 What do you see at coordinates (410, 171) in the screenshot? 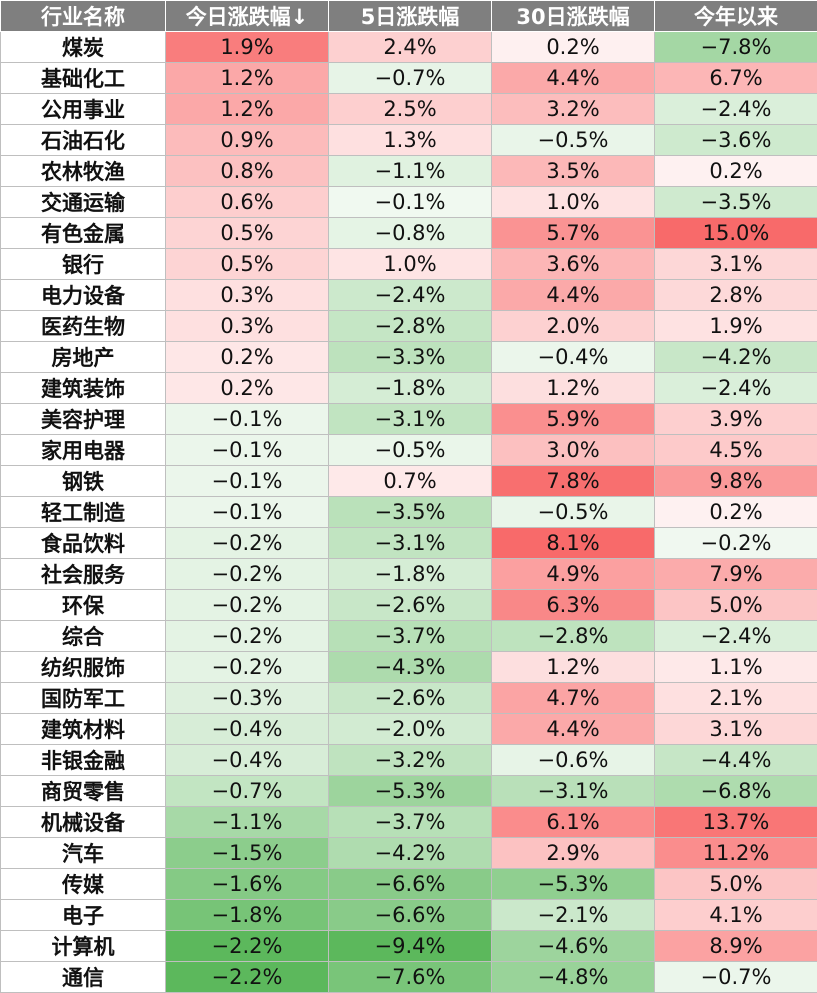
I see `5day-change-cell: −1.1%` at bounding box center [410, 171].